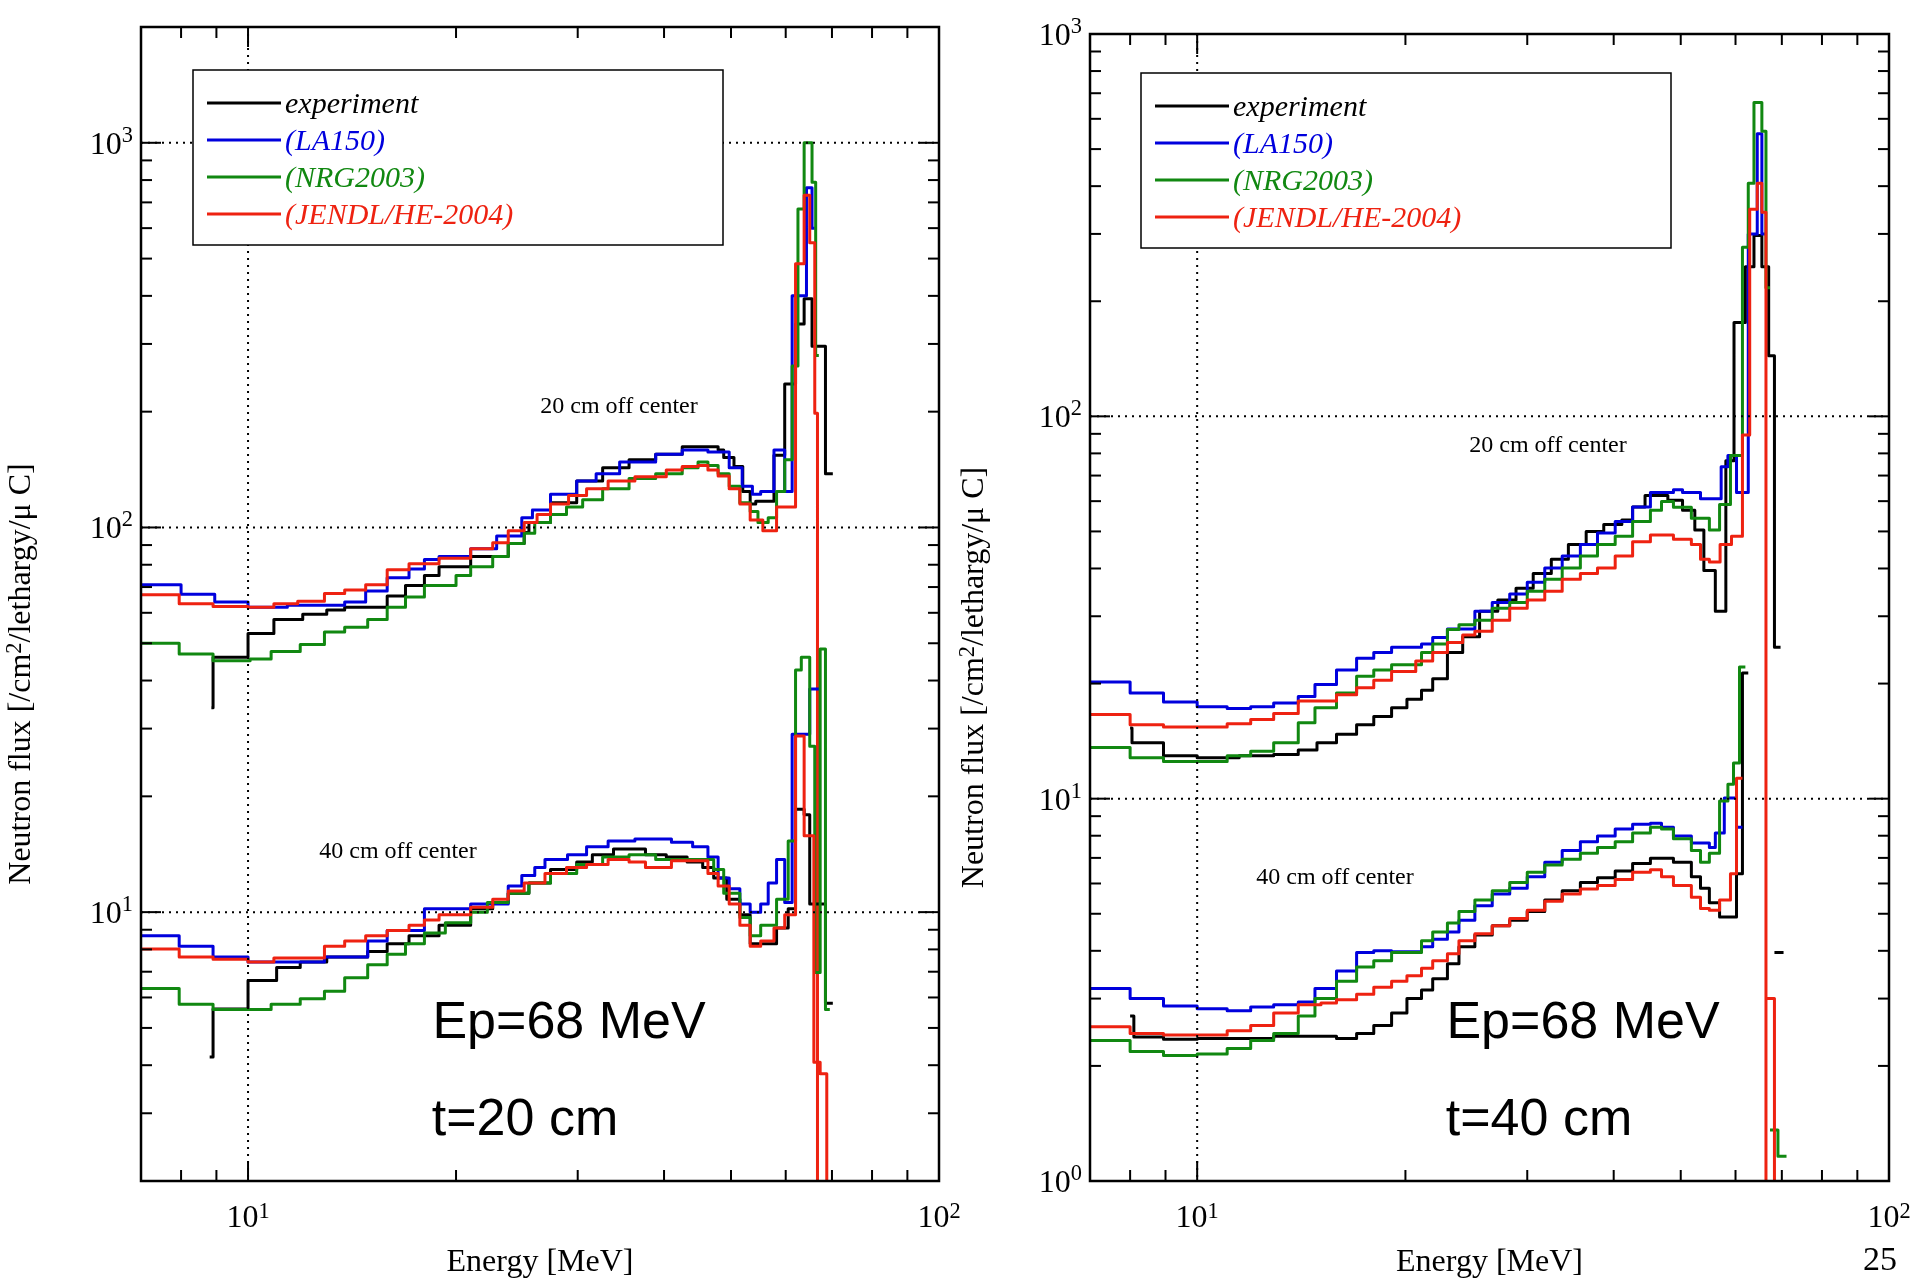  Describe the element at coordinates (1539, 1117) in the screenshot. I see `annotation: t=40 cm` at that location.